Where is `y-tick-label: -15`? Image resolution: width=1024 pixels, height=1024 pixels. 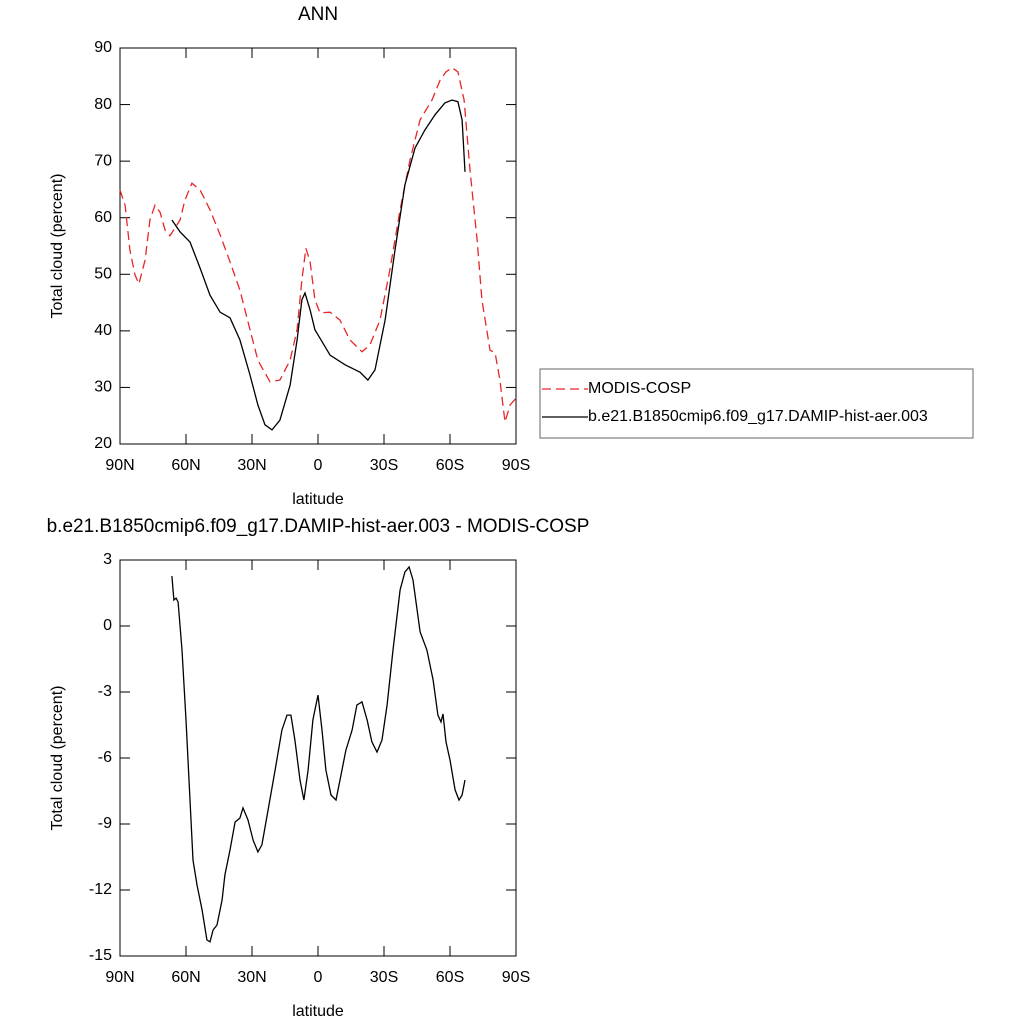
y-tick-label: -15 is located at coordinates (100, 955).